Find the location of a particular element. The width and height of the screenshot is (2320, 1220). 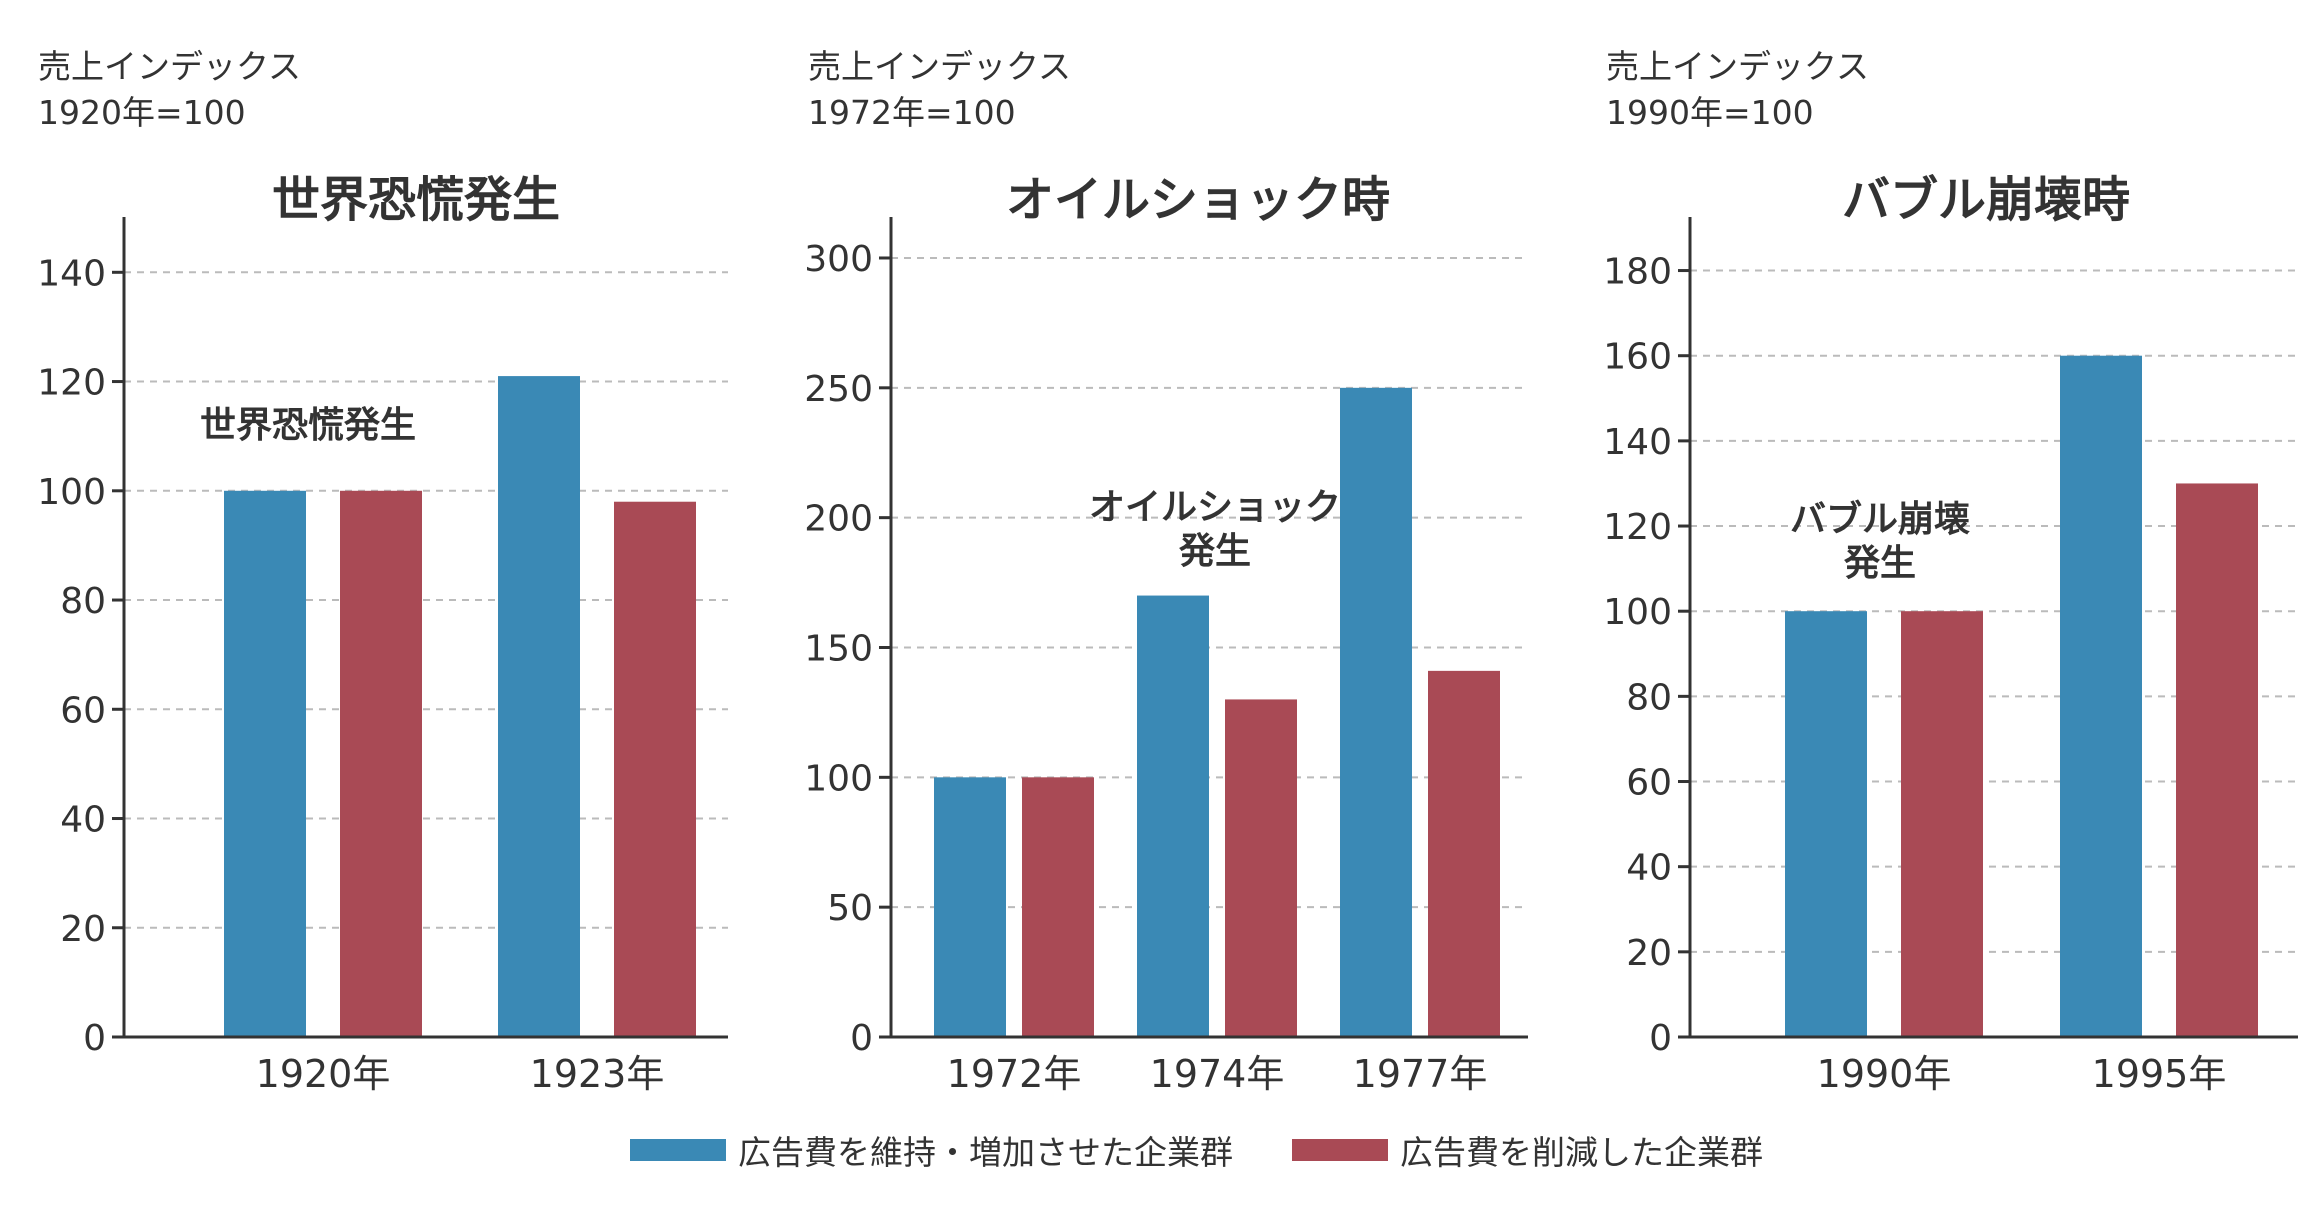

index-label: 売上インデックス 1920年=100 is located at coordinates (169, 90).